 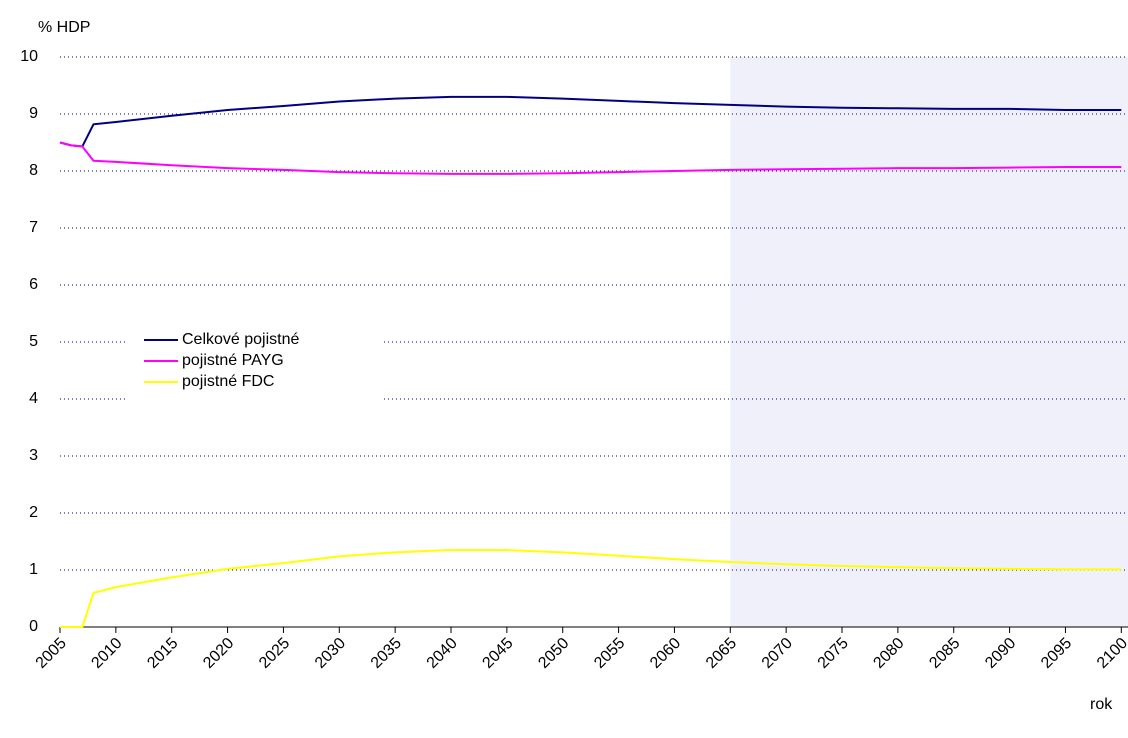 I want to click on x-tick-label: 2050, so click(x=553, y=653).